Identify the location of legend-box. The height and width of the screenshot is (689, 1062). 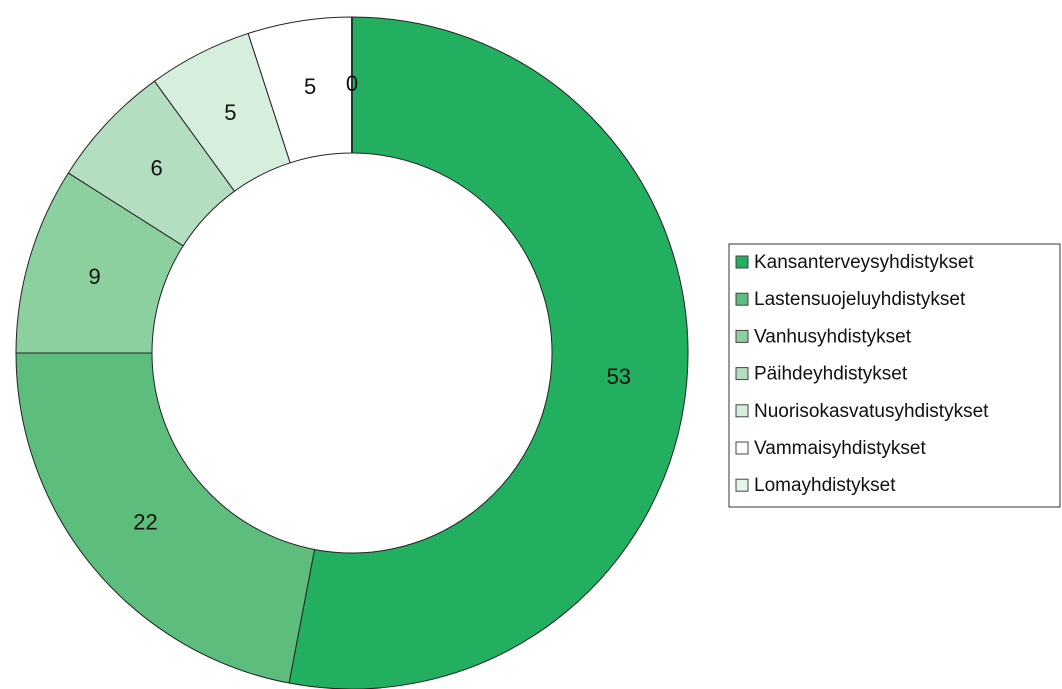
(894, 375).